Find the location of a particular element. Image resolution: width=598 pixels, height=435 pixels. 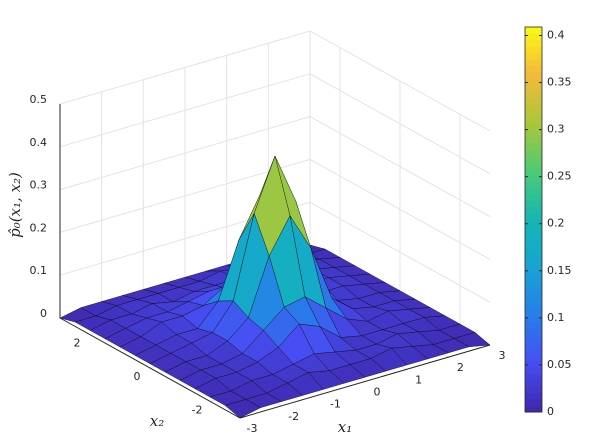

colorbar-tick-label: 0 is located at coordinates (550, 411).